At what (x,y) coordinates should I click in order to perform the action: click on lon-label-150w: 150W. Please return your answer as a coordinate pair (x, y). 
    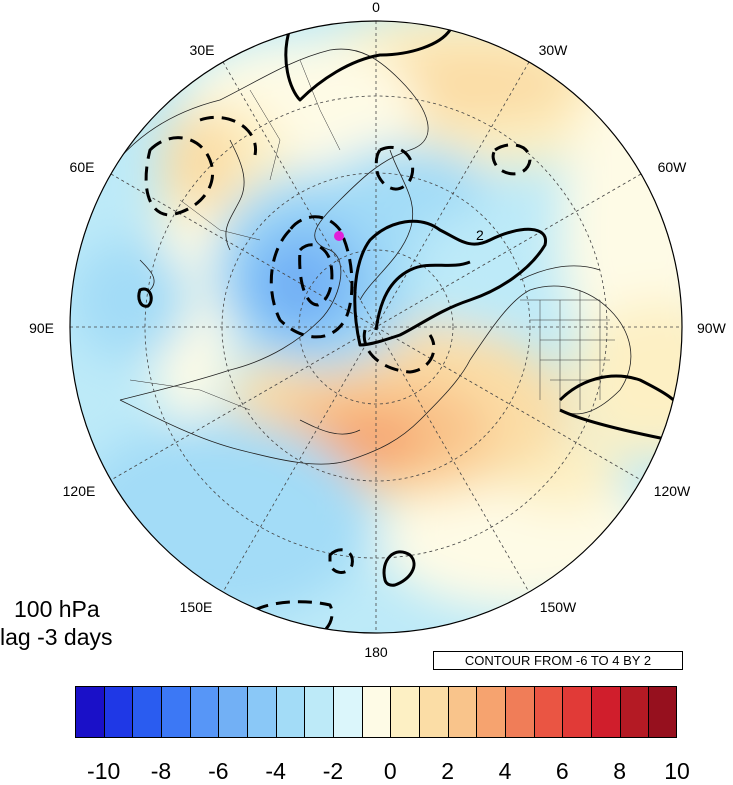
    Looking at the image, I should click on (558, 607).